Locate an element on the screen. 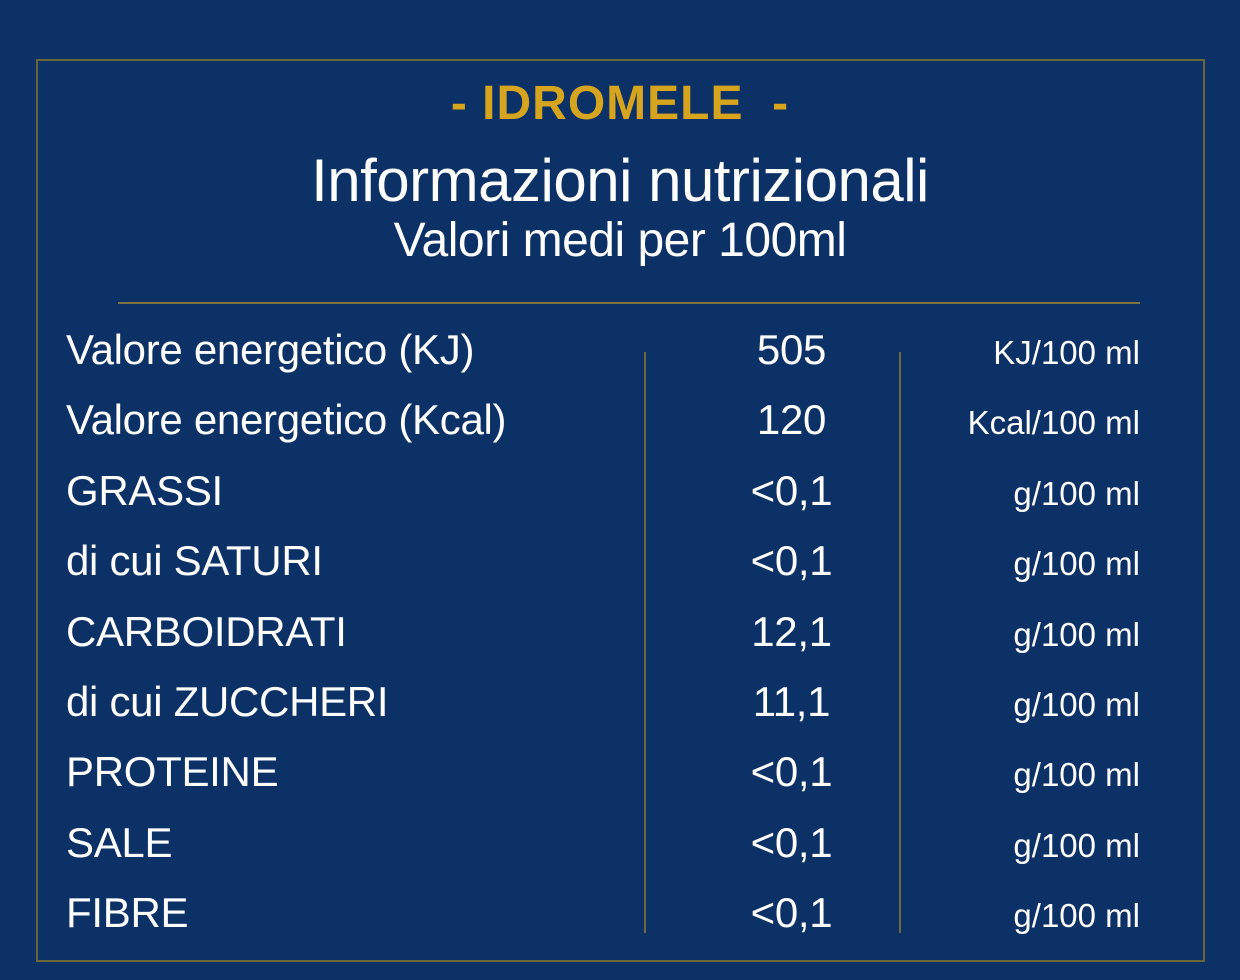 The image size is (1240, 980). row-label: CARBOIDRATI is located at coordinates (206, 631).